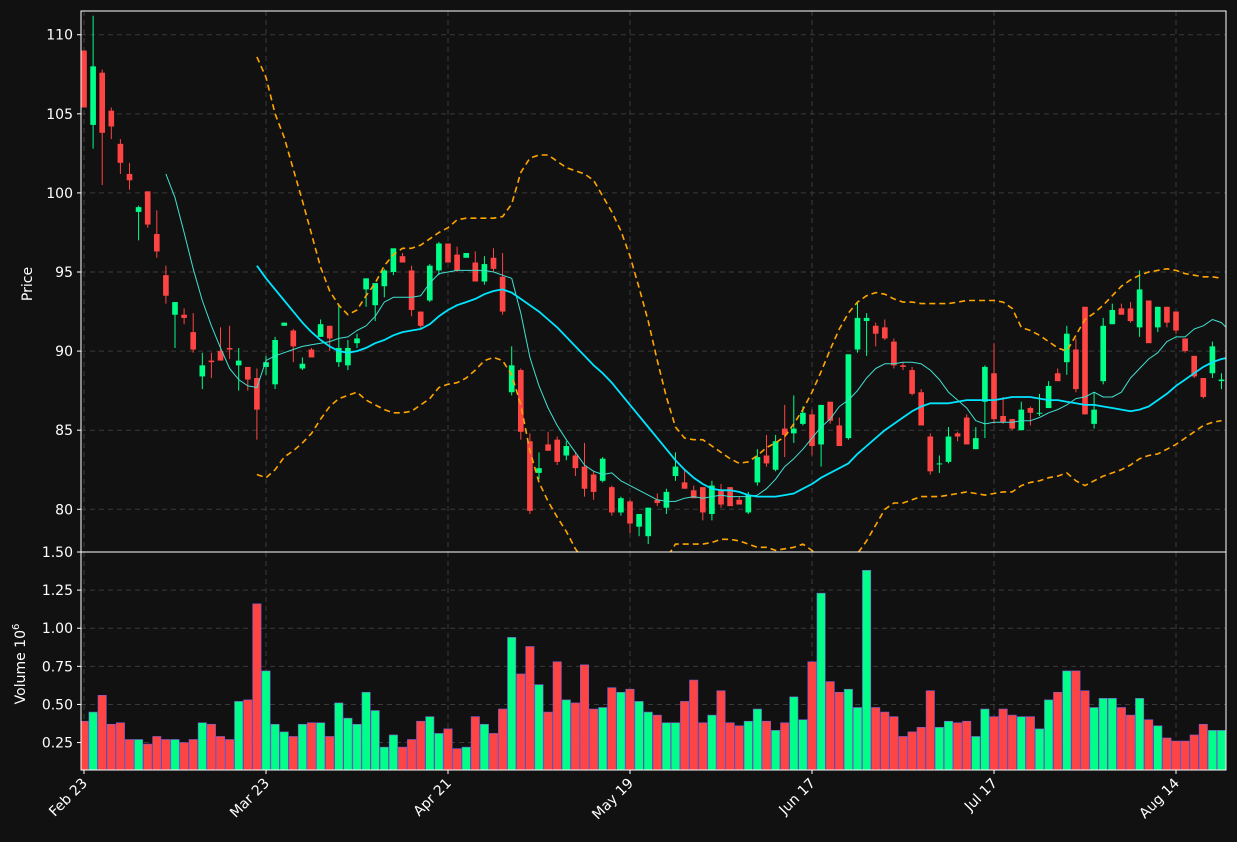 The height and width of the screenshot is (842, 1237). Describe the element at coordinates (64, 510) in the screenshot. I see `price-tick-label: 80` at that location.